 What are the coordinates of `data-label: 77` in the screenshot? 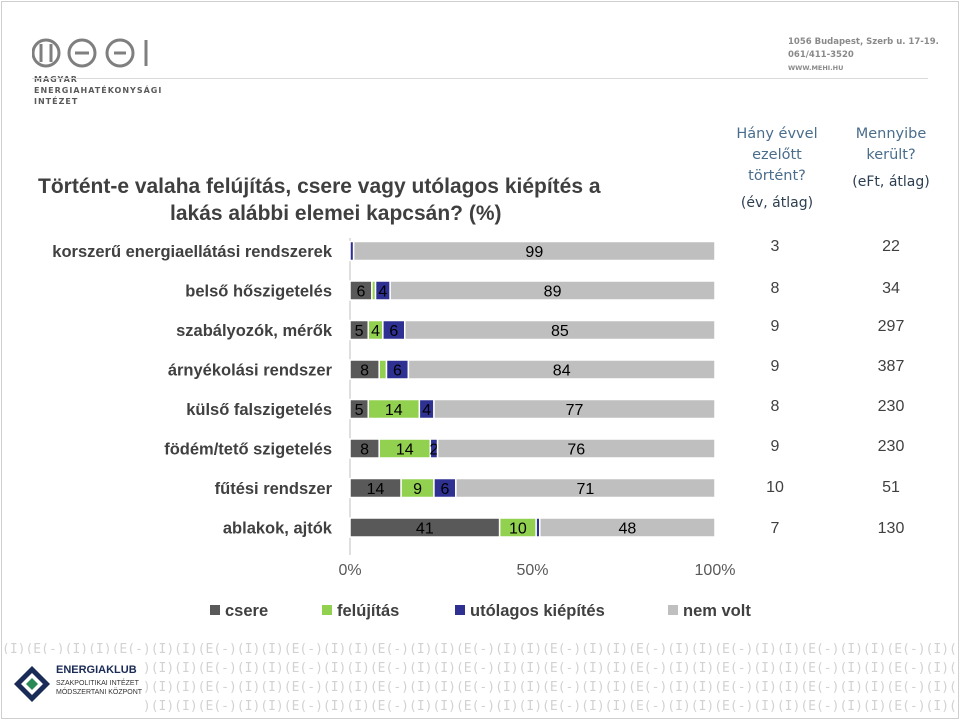 It's located at (575, 410).